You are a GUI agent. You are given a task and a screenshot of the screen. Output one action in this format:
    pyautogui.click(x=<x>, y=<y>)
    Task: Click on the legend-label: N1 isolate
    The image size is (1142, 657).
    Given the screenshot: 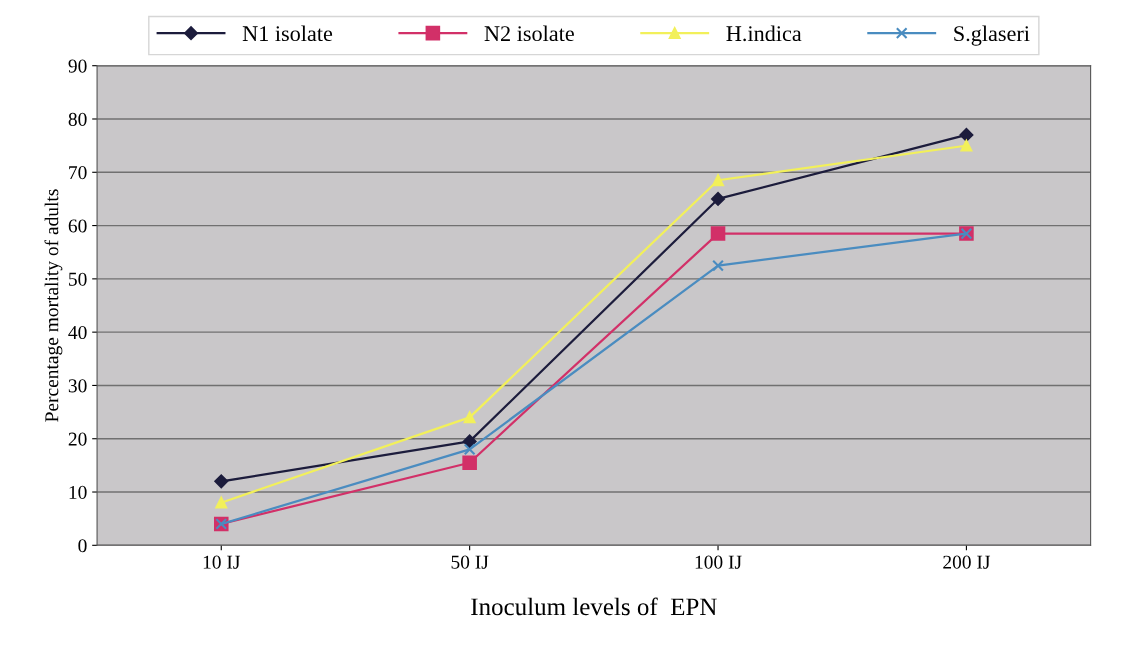 What is the action you would take?
    pyautogui.click(x=287, y=33)
    